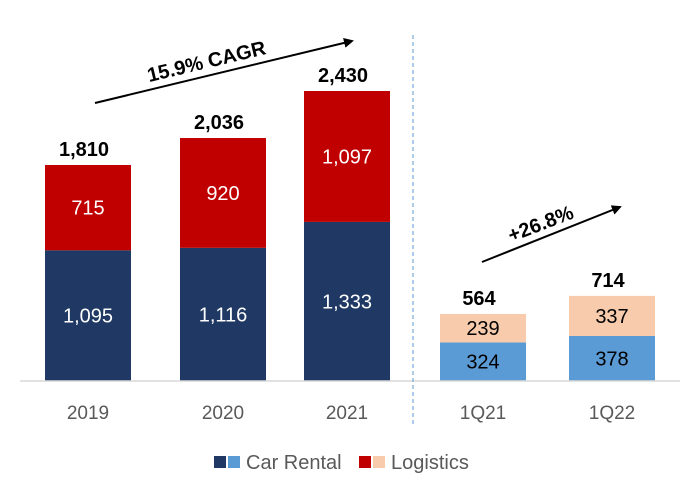 This screenshot has height=497, width=697. What do you see at coordinates (88, 413) in the screenshot?
I see `x-tick-label-2019: 2019` at bounding box center [88, 413].